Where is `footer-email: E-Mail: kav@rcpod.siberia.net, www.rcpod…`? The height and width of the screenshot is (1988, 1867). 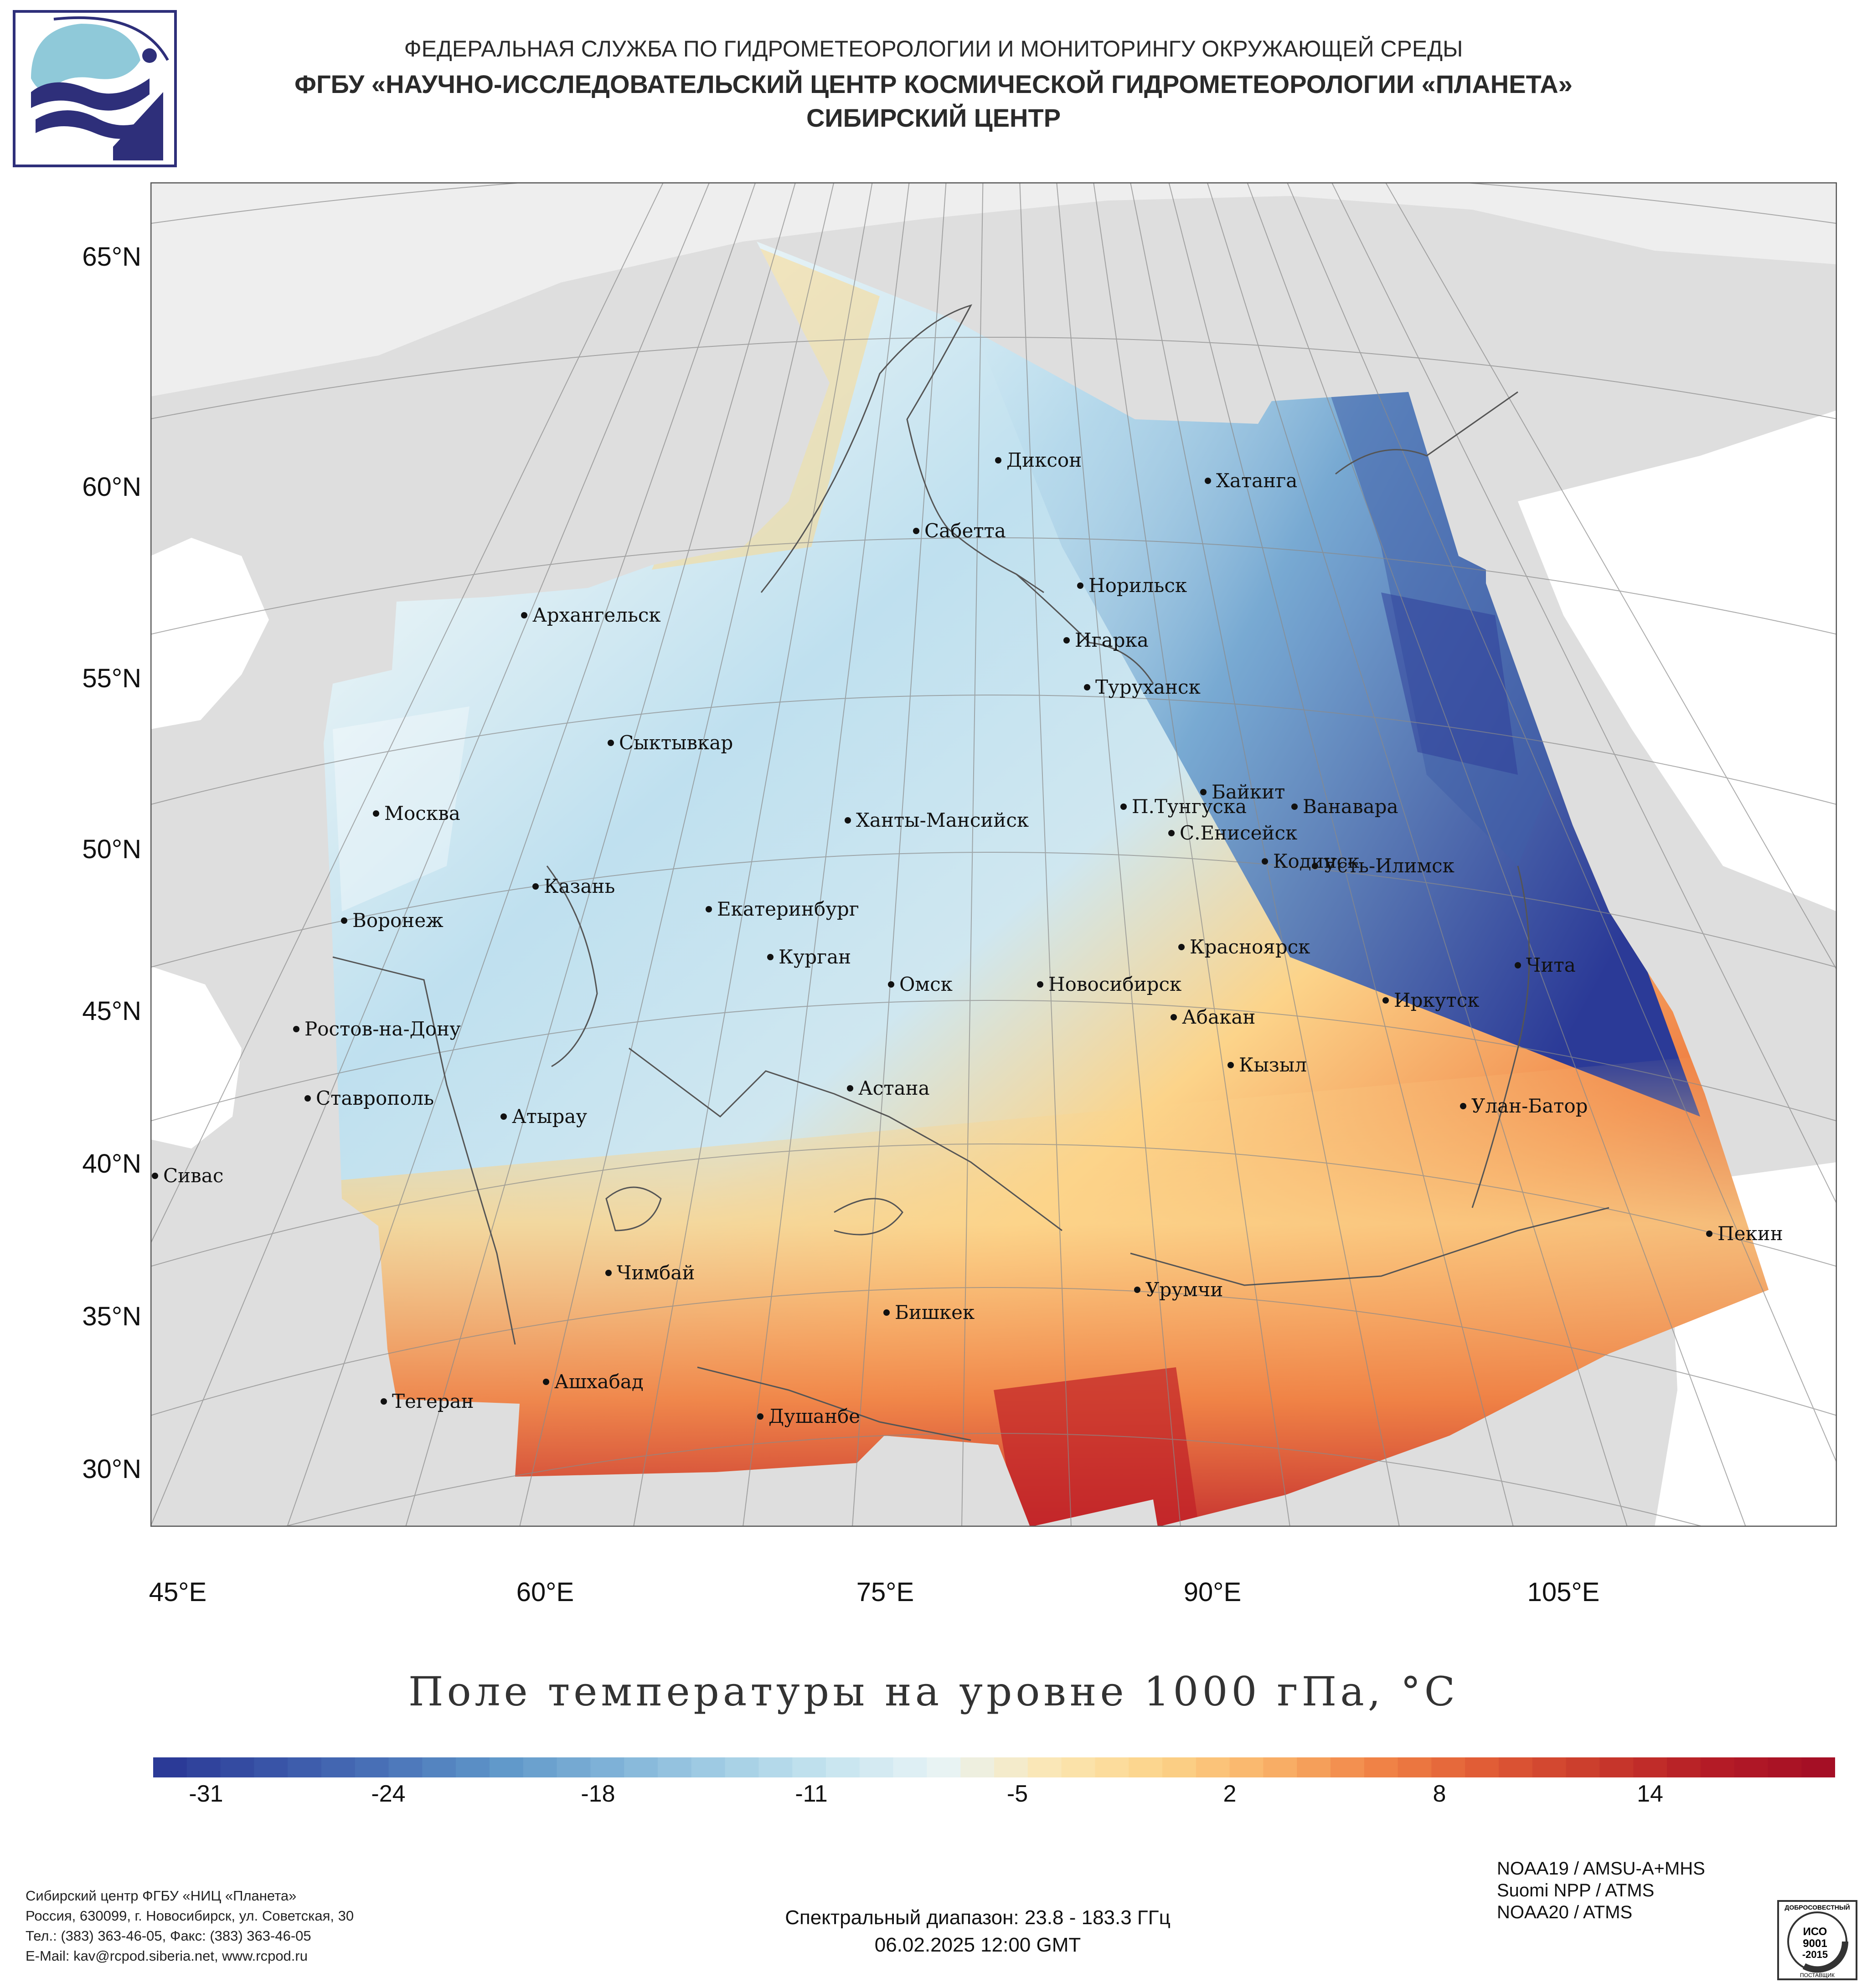 footer-email: E-Mail: kav@rcpod.siberia.net, www.rcpod… is located at coordinates (167, 1956).